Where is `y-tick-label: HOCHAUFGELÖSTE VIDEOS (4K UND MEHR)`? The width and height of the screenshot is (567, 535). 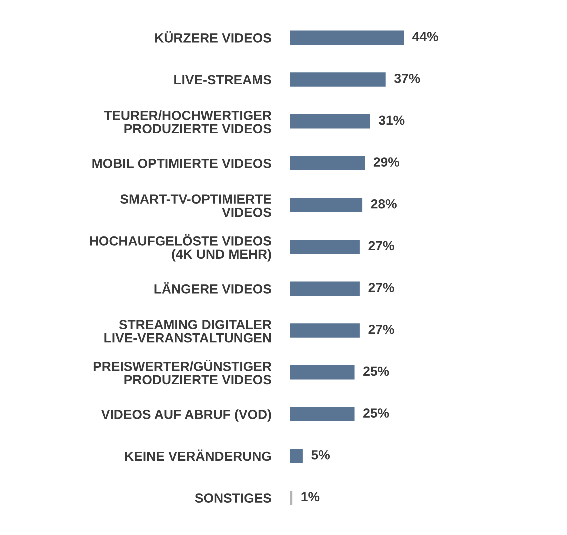
y-tick-label: HOCHAUFGELÖSTE VIDEOS (4K UND MEHR) is located at coordinates (181, 248).